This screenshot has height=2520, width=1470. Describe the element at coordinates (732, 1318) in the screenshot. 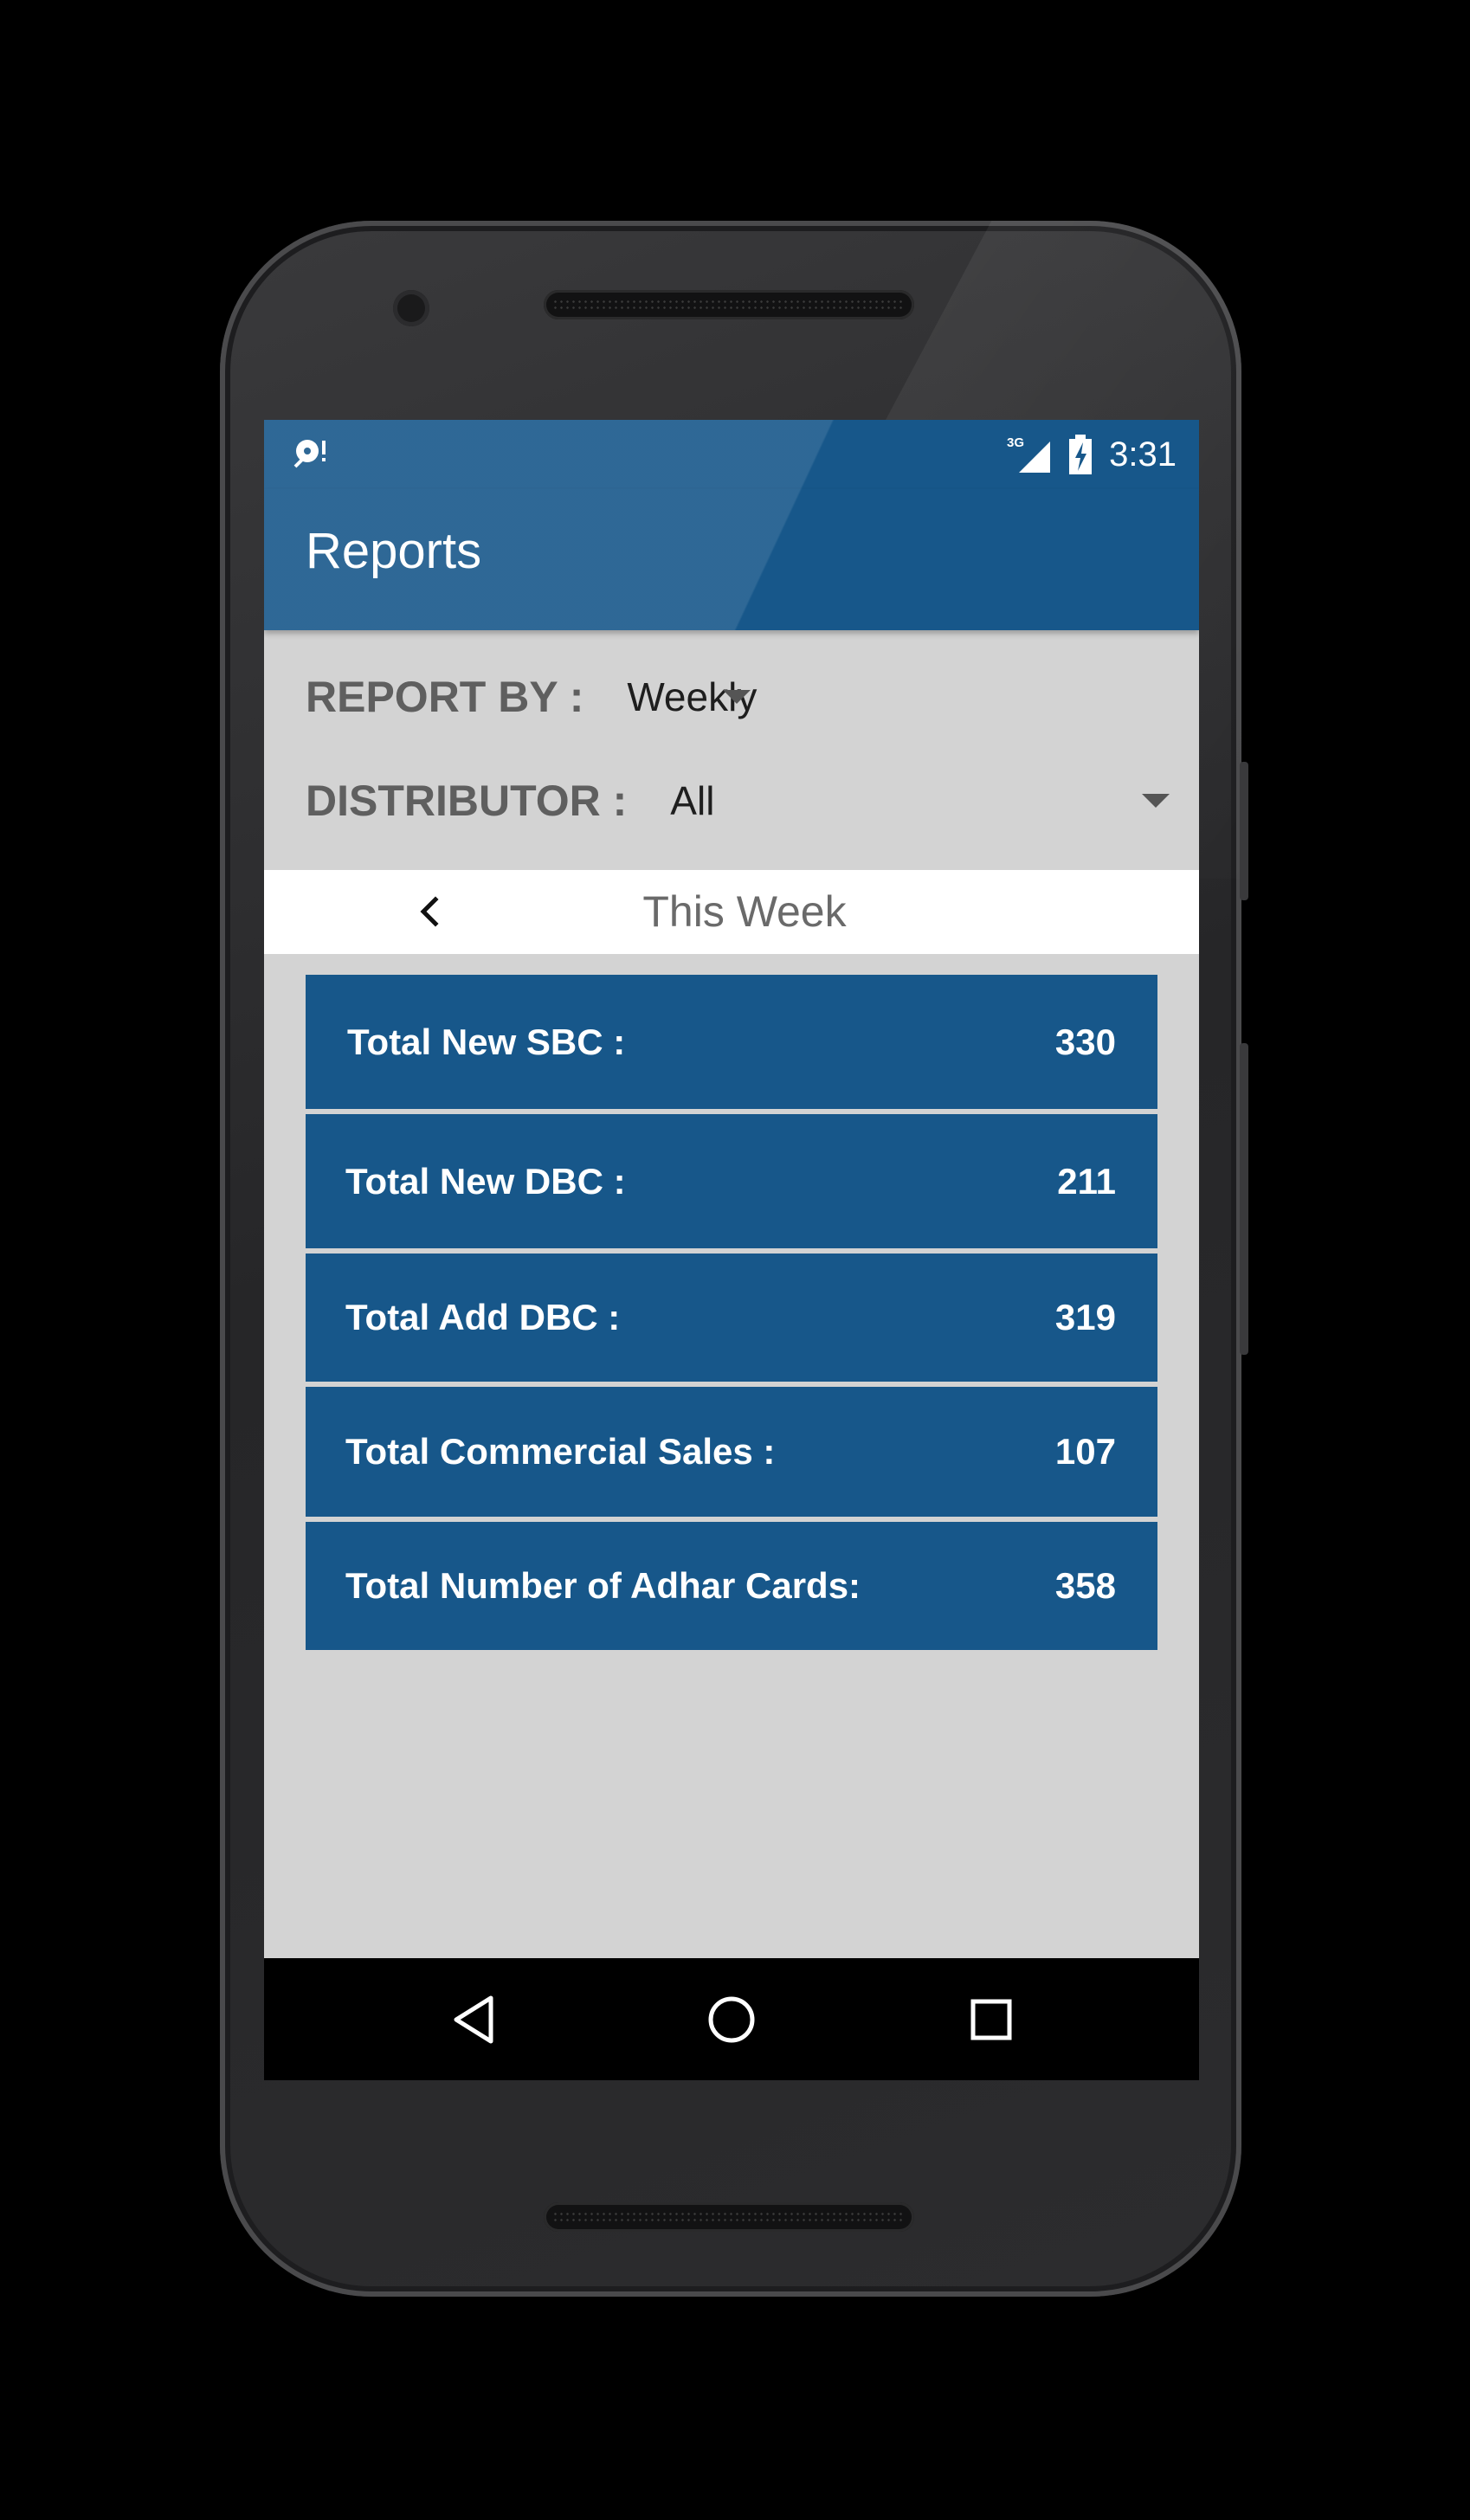

I see `stat-row-add-dbc: Total Add DBC : 319` at that location.